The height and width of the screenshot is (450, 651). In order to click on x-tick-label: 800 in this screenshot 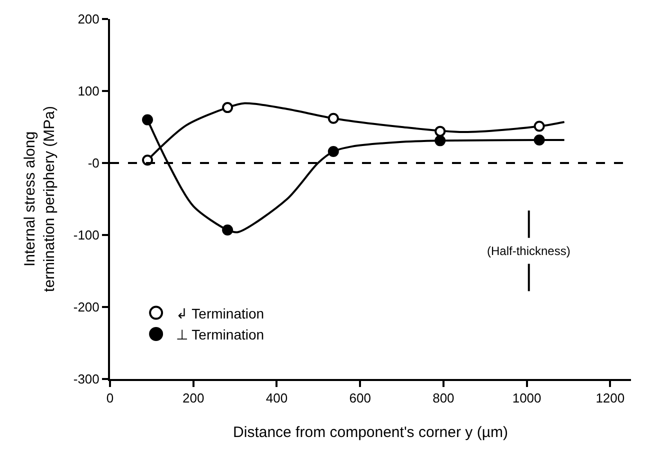, I will do `click(443, 398)`.